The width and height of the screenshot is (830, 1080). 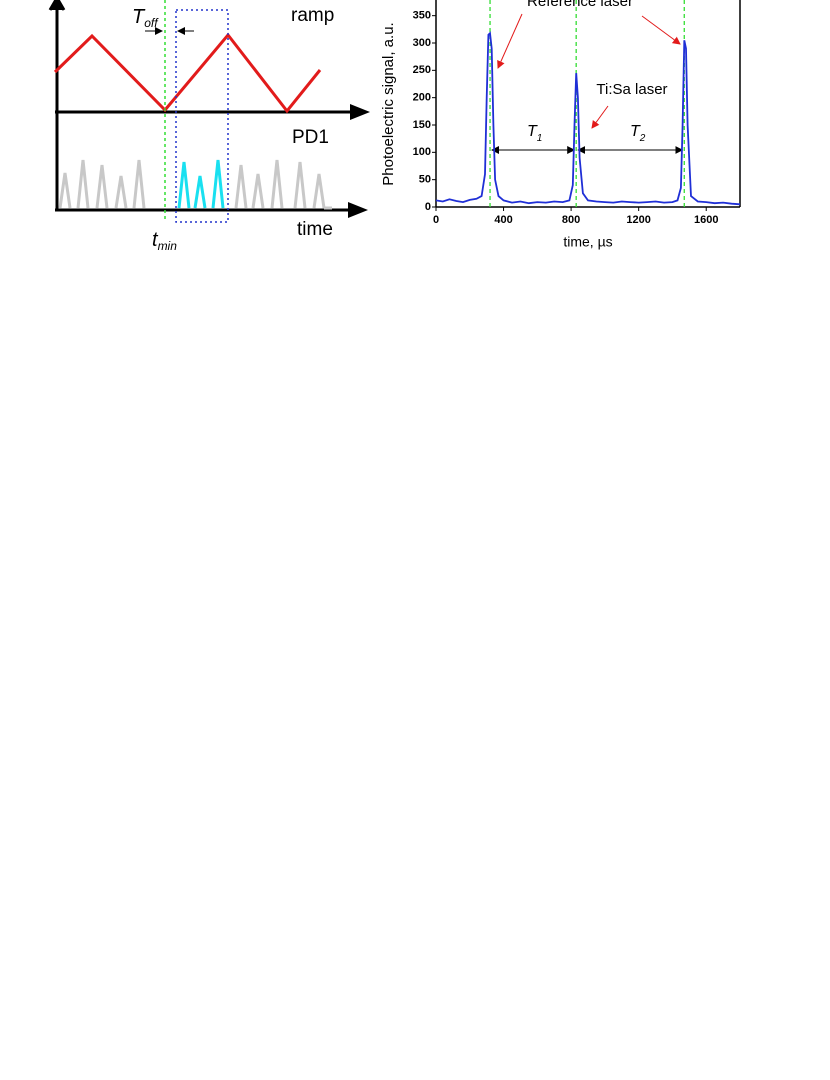 I want to click on y-tick-label: 150, so click(x=422, y=125).